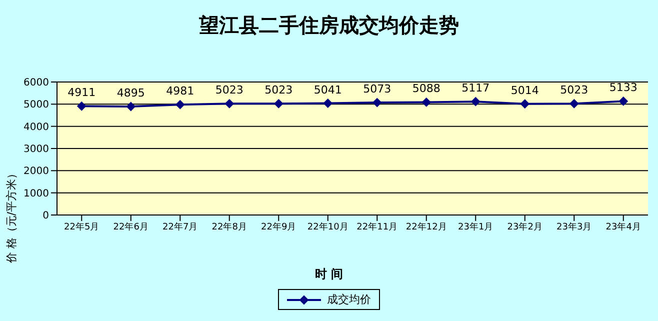  Describe the element at coordinates (524, 90) in the screenshot. I see `data-label: 5014` at that location.